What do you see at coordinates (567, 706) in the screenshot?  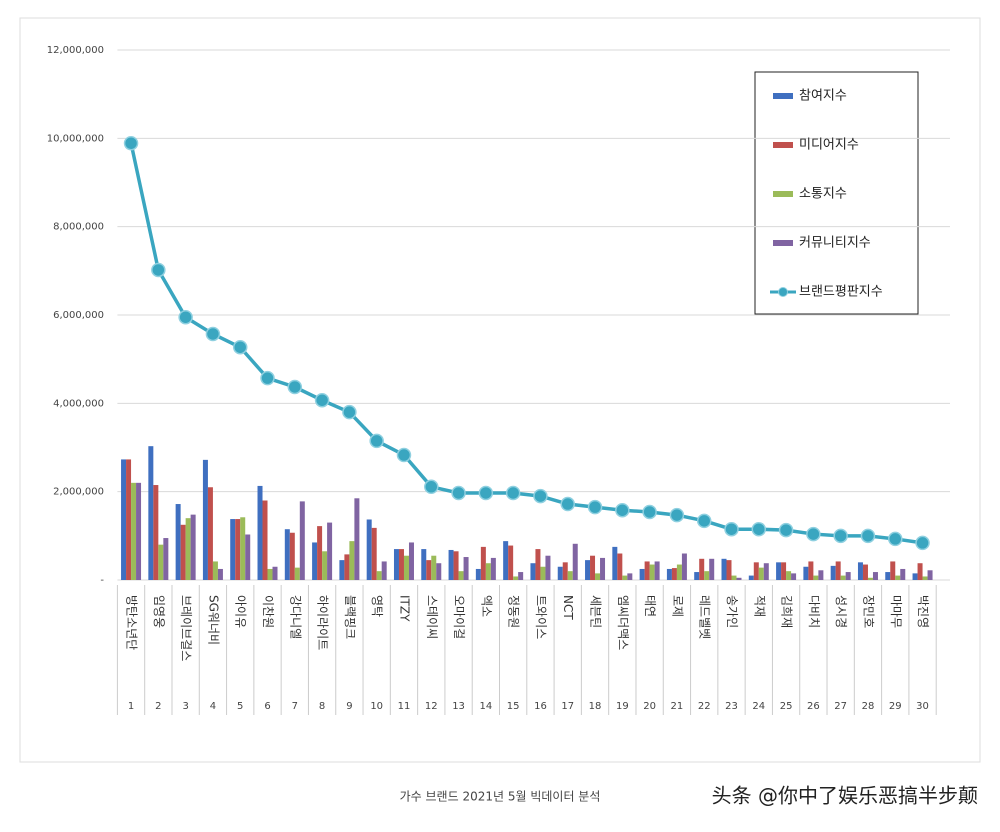 I see `rank-label: 17` at bounding box center [567, 706].